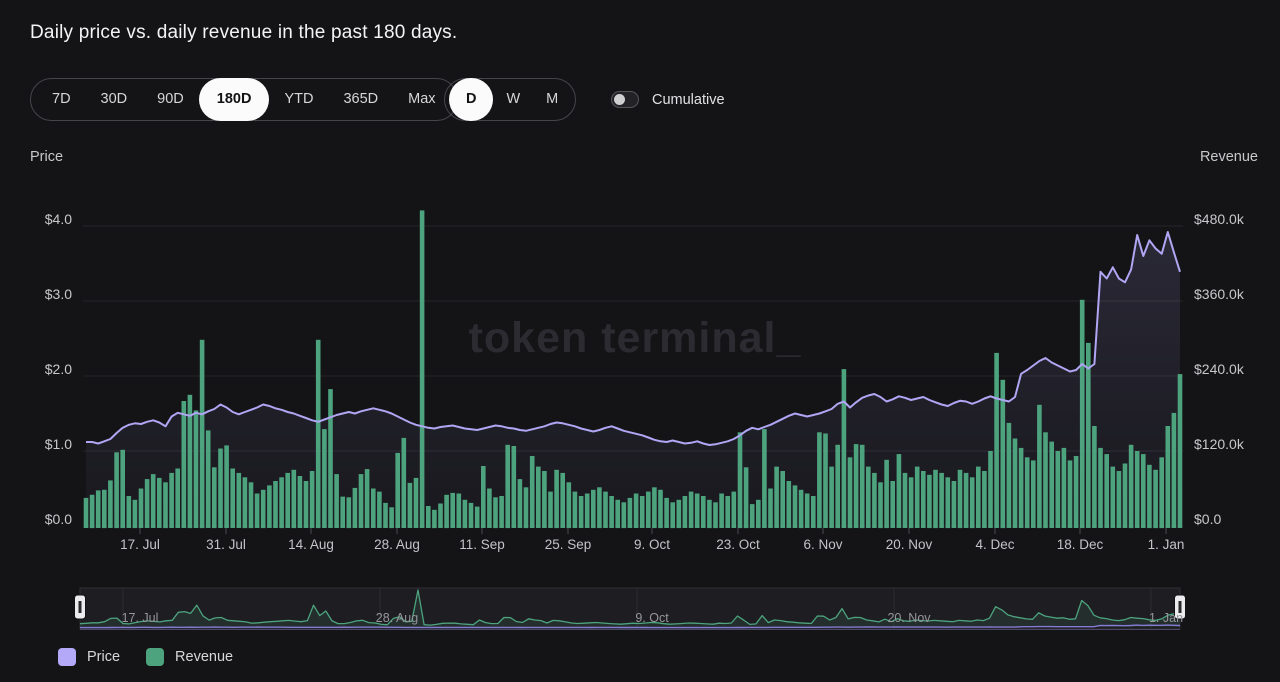  What do you see at coordinates (513, 99) in the screenshot?
I see `granularity-option-w: W` at bounding box center [513, 99].